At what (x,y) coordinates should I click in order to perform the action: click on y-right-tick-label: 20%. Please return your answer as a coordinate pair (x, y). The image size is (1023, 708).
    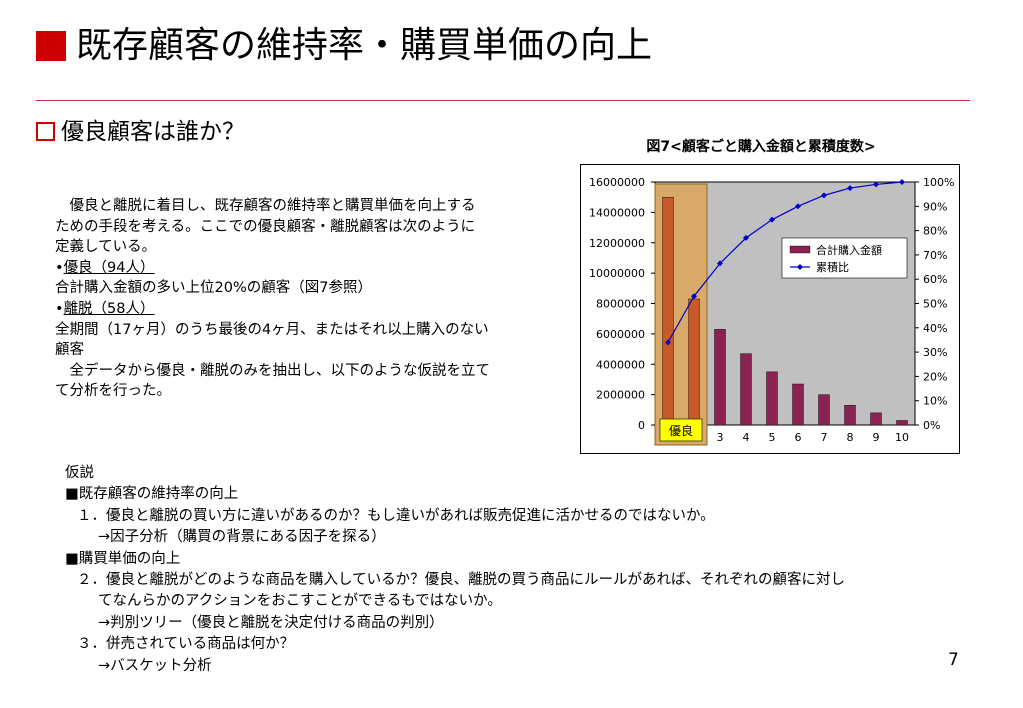
    Looking at the image, I should click on (935, 376).